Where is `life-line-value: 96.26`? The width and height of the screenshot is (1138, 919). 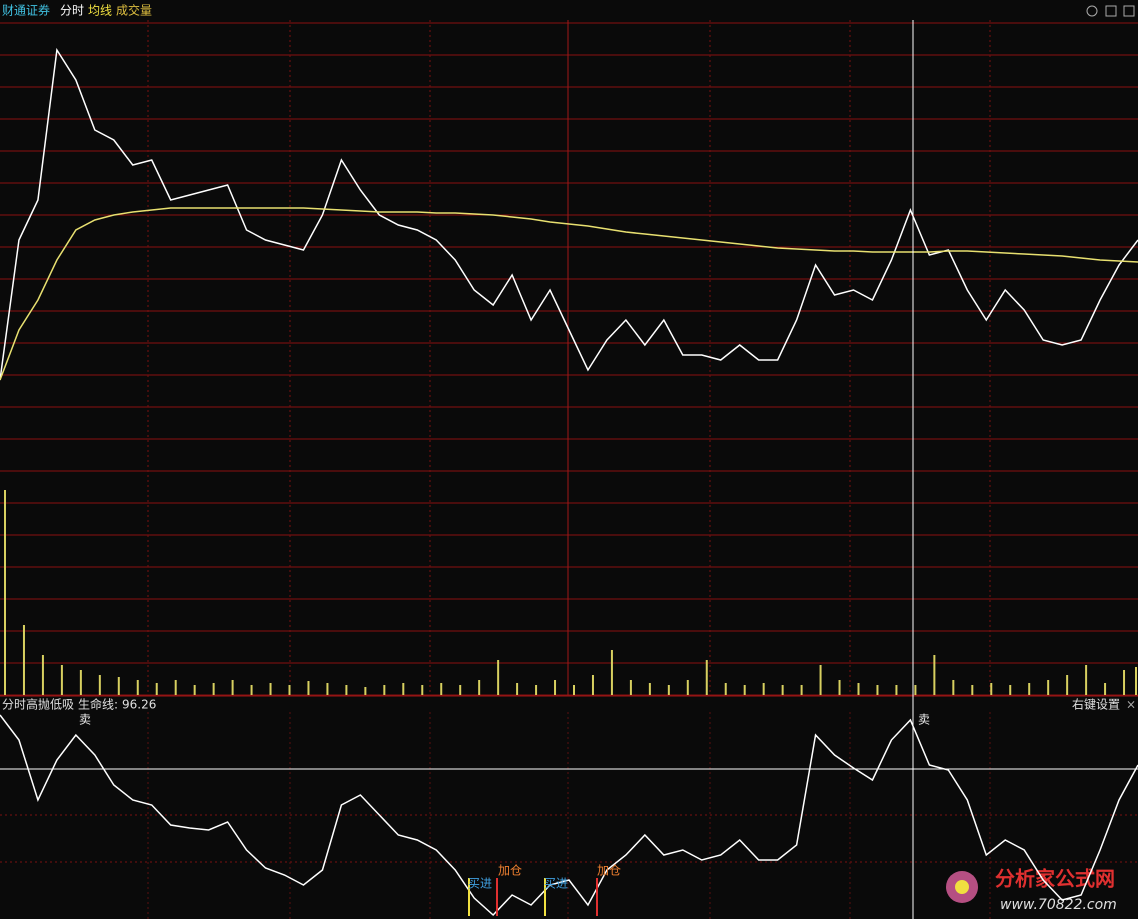 life-line-value: 96.26 is located at coordinates (139, 705).